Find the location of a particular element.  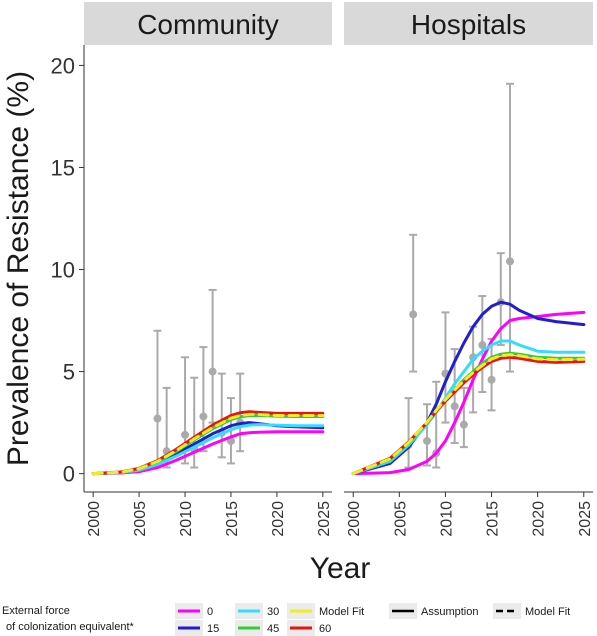

legend-label: 45 is located at coordinates (273, 629).